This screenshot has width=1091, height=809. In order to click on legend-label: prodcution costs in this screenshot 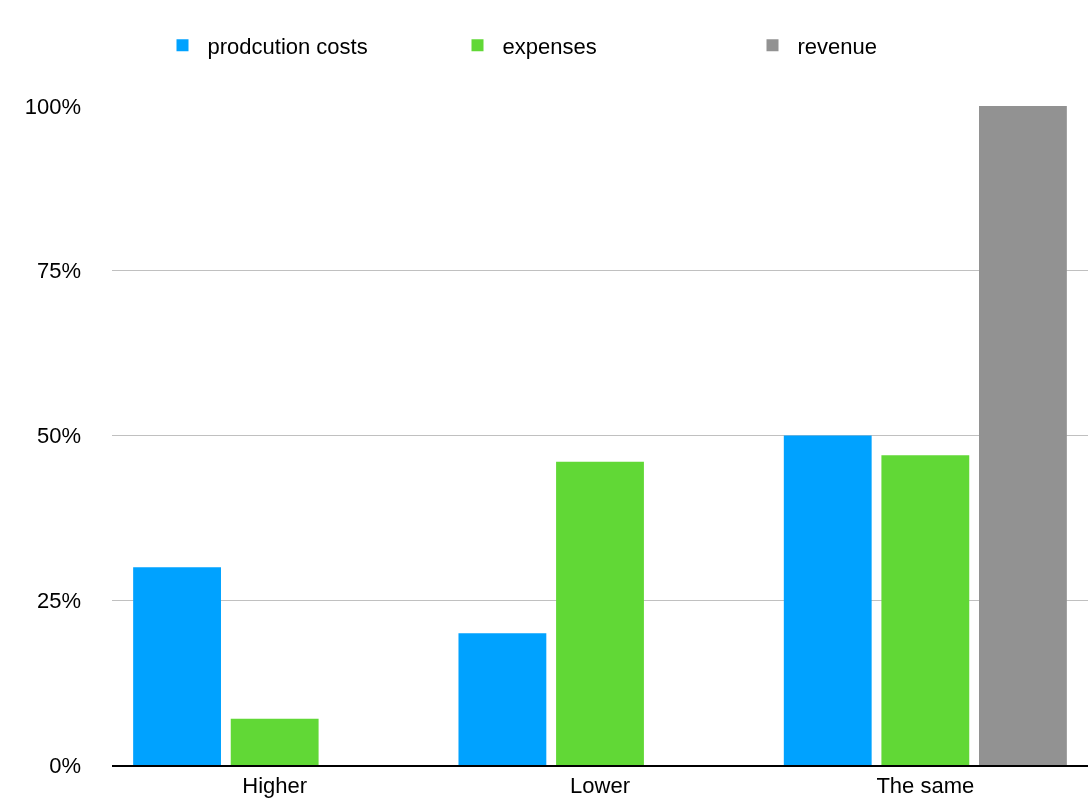, I will do `click(287, 46)`.